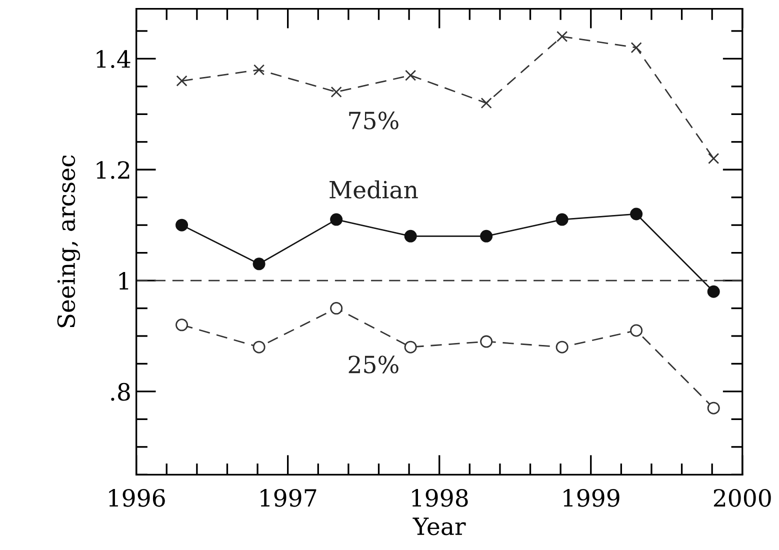 This screenshot has width=779, height=550. I want to click on x-axis-title: Year, so click(439, 527).